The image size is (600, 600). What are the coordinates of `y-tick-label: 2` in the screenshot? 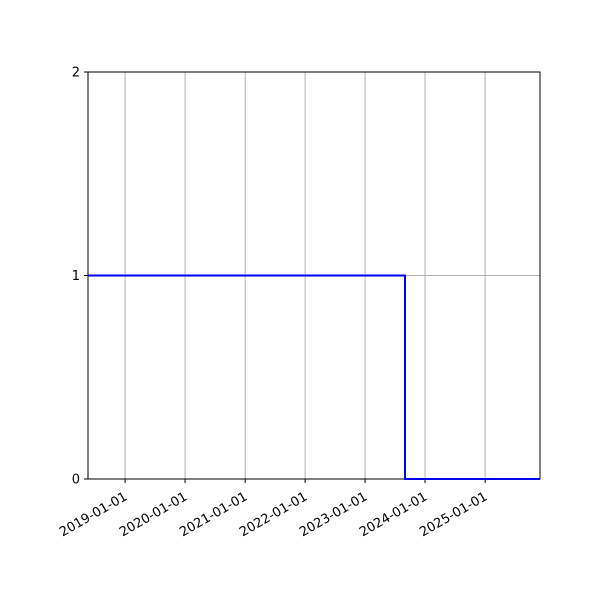 It's located at (76, 73).